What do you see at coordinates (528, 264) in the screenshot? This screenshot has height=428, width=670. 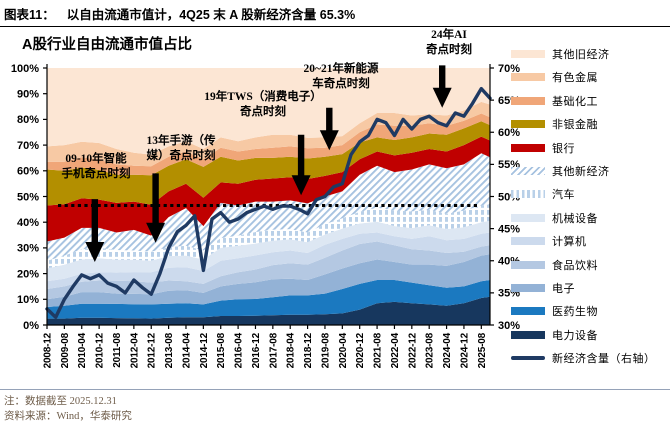 I see `legend-swatch-food-beverage` at bounding box center [528, 264].